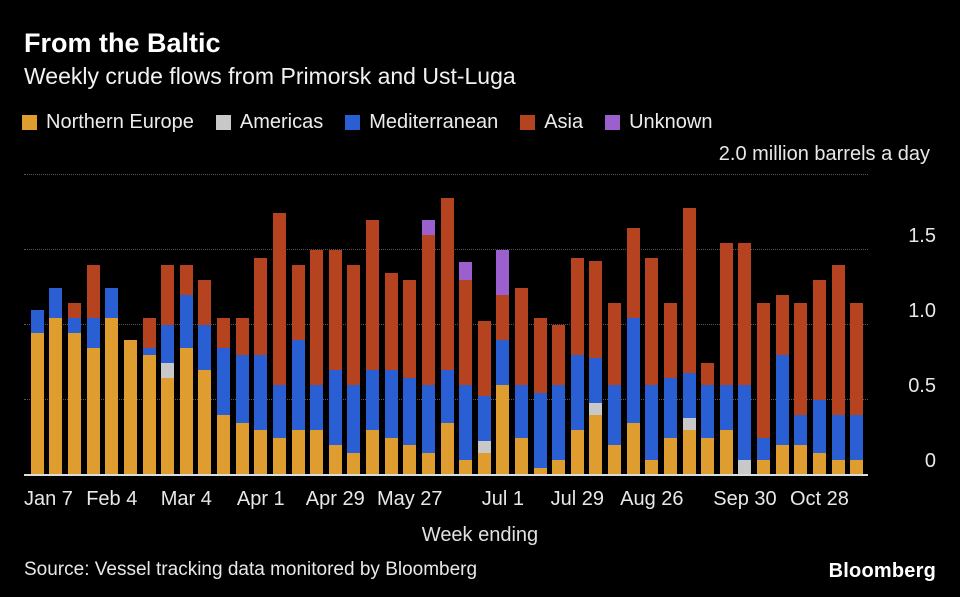  I want to click on y-tick-1-5: 1.5, so click(922, 236).